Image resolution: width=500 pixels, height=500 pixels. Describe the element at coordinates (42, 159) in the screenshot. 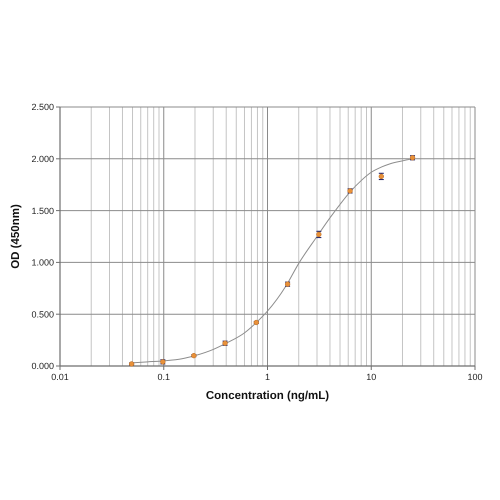

I see `y-tick-label: 2.000` at that location.